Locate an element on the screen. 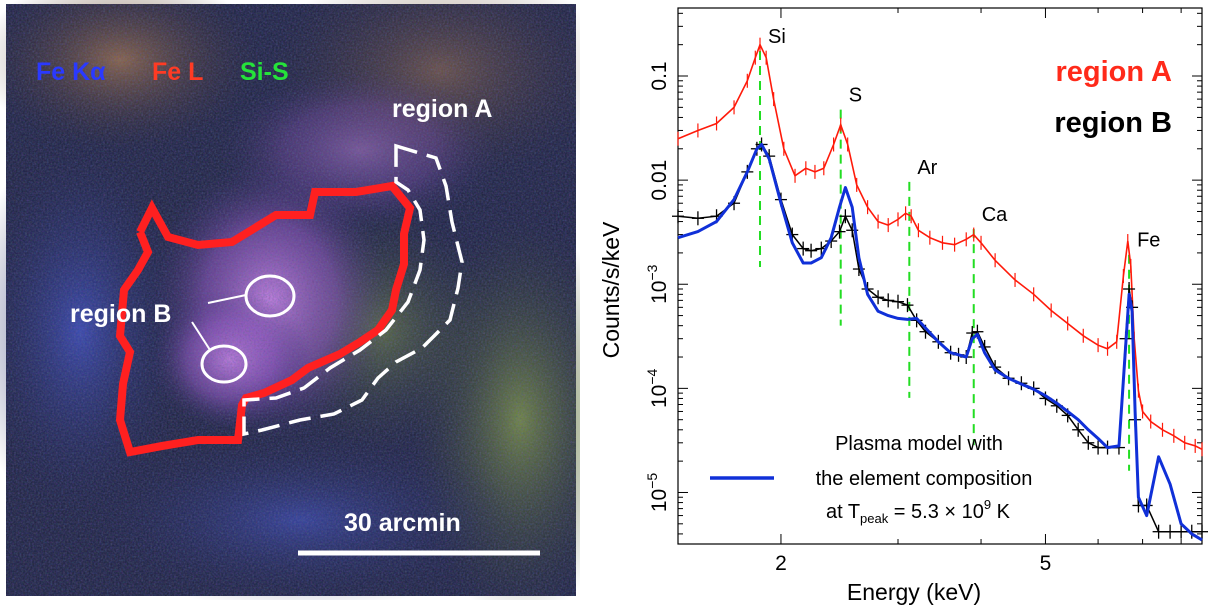 Image resolution: width=1214 pixels, height=613 pixels. region-b-pointer-lower is located at coordinates (201, 336).